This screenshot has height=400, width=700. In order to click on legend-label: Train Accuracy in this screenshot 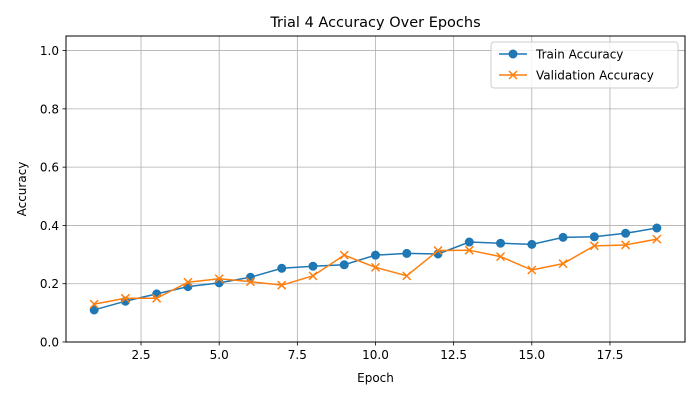, I will do `click(579, 55)`.